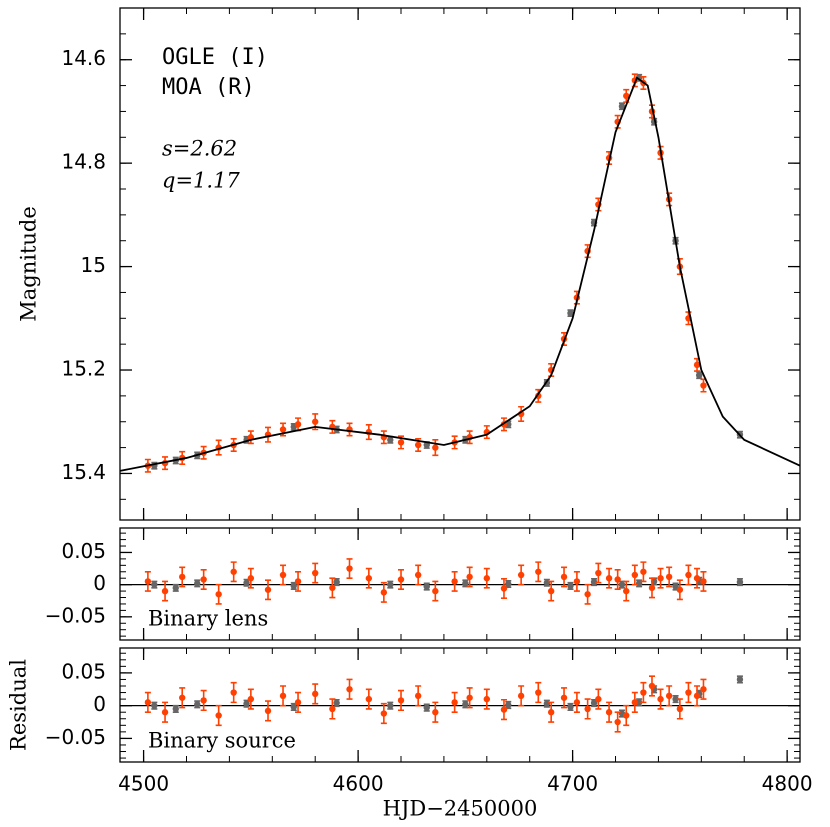 The width and height of the screenshot is (830, 827). I want to click on panel-label: Binary lens, so click(208, 619).